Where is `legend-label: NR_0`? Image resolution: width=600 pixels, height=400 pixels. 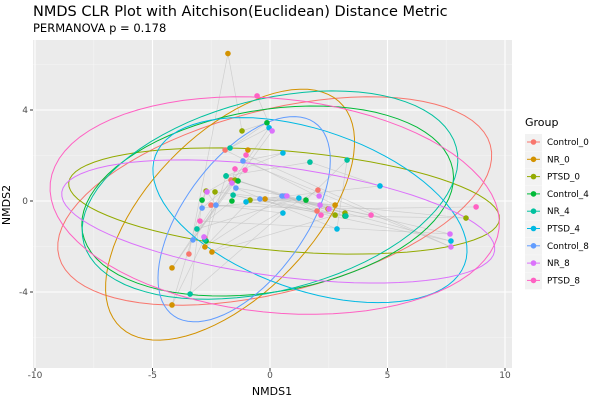 legend-label: NR_0 is located at coordinates (558, 160).